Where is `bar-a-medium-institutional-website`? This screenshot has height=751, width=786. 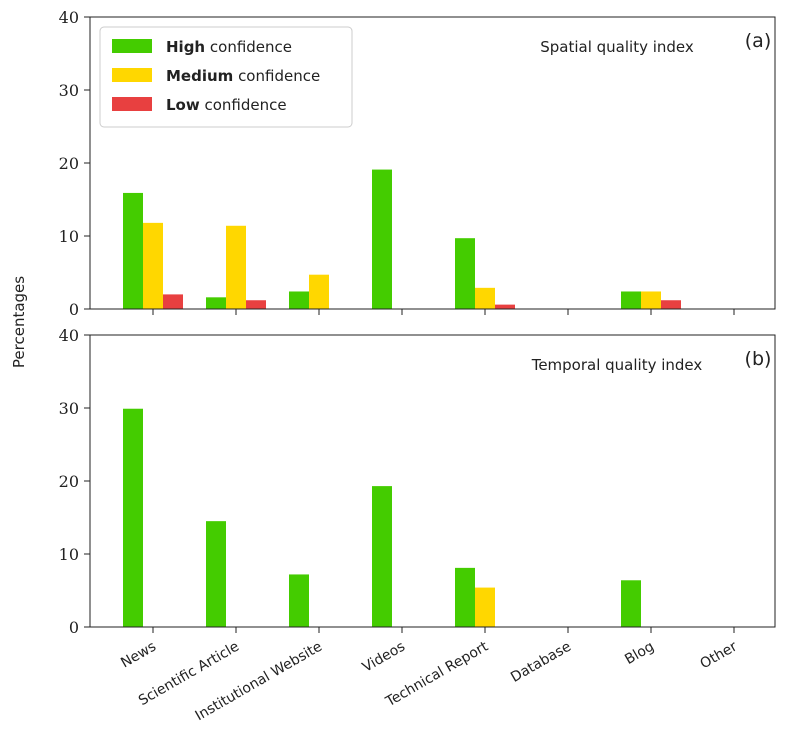 bar-a-medium-institutional-website is located at coordinates (319, 291).